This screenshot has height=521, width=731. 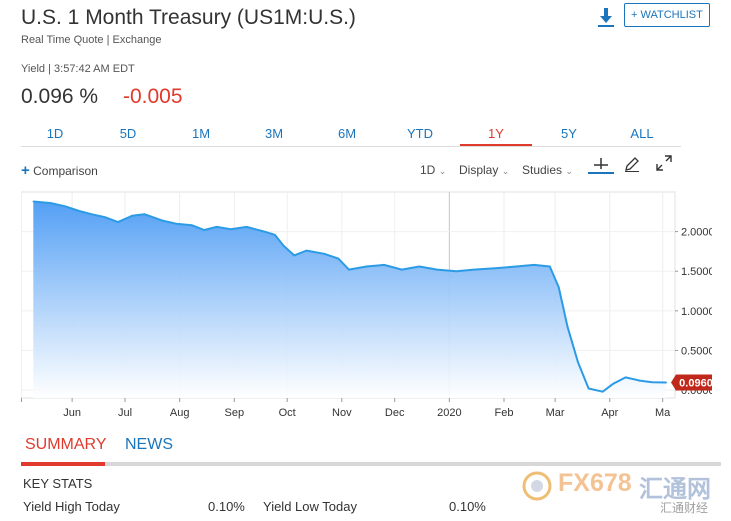 I want to click on range-tab-1d: 1D, so click(x=55, y=133).